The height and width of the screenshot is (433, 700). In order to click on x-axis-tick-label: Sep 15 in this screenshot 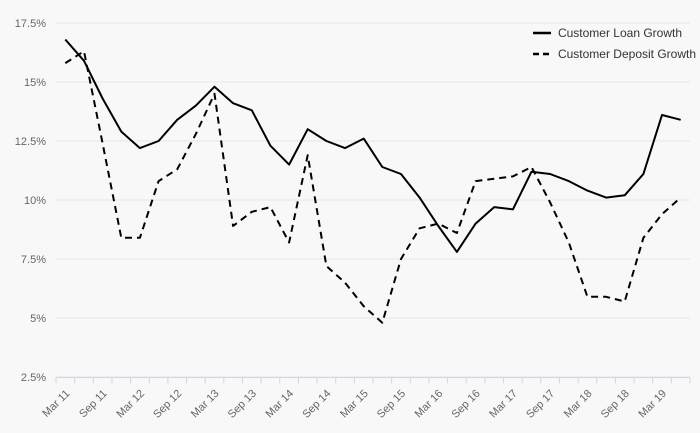, I will do `click(391, 404)`.